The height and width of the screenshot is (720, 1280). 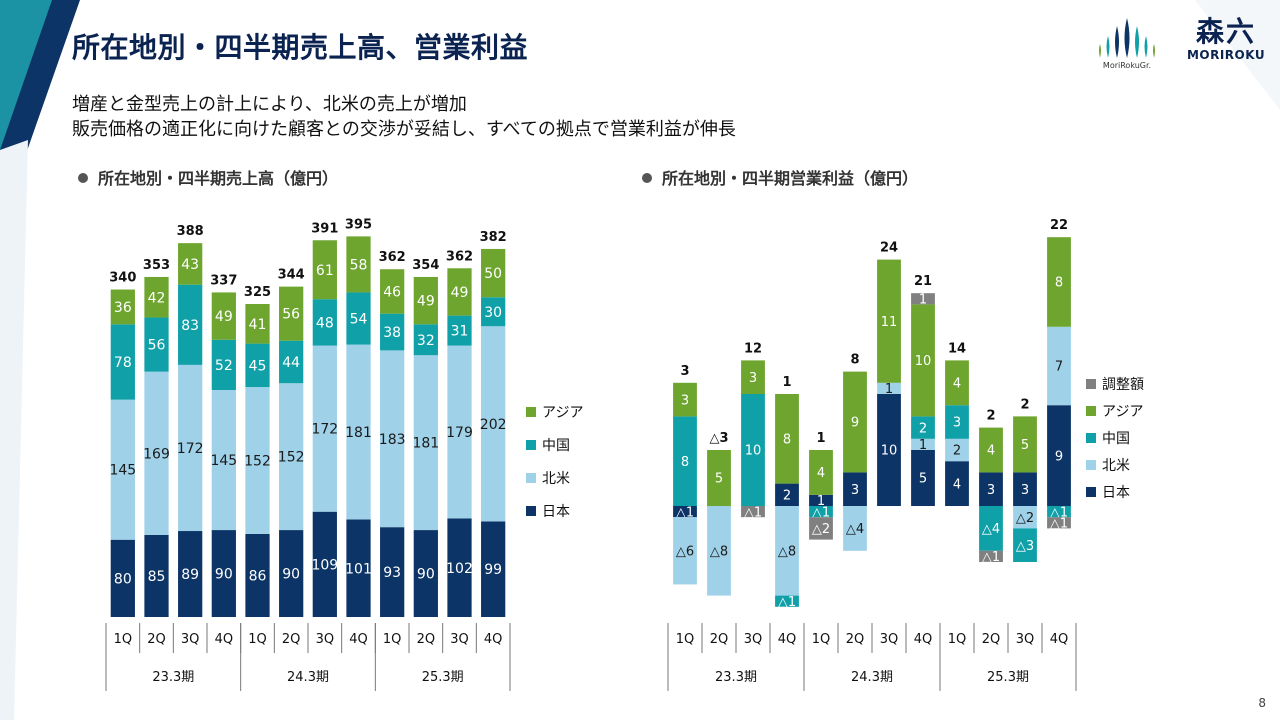 What do you see at coordinates (223, 280) in the screenshot?
I see `total-label: 337` at bounding box center [223, 280].